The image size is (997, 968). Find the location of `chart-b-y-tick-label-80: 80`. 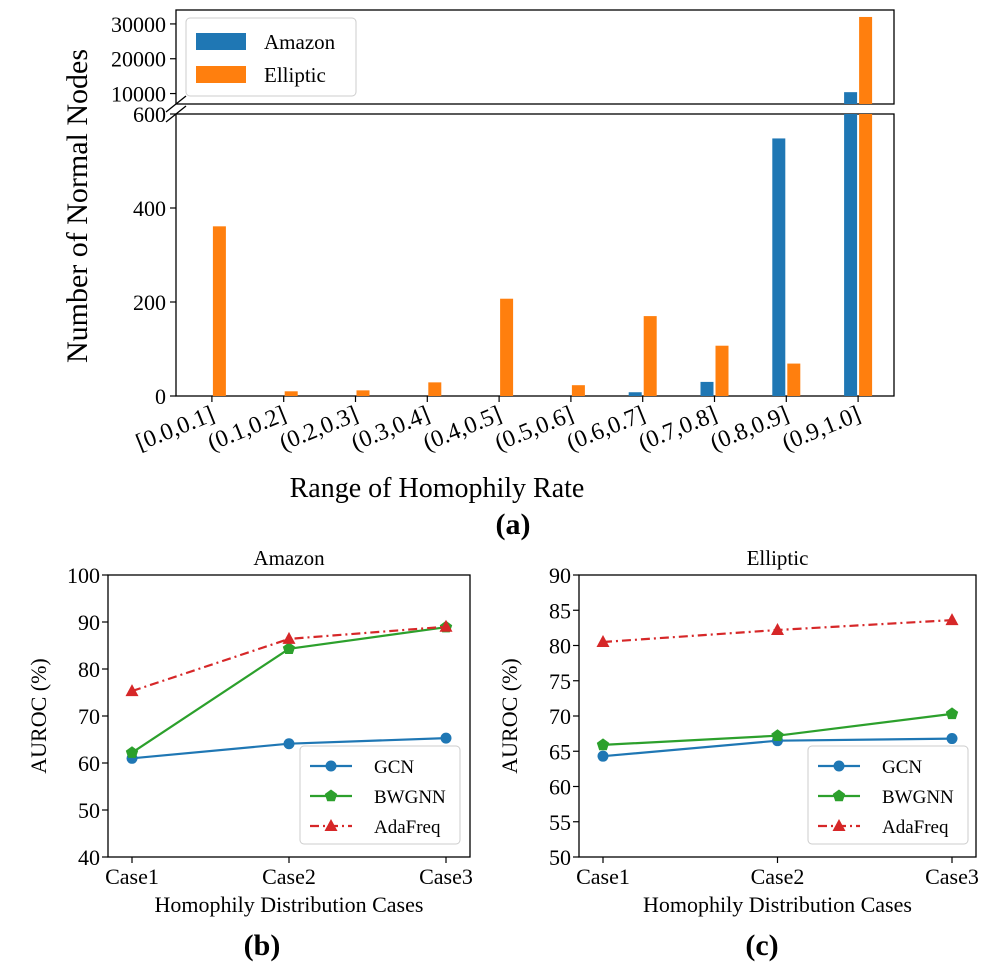

chart-b-y-tick-label-80: 80 is located at coordinates (89, 669).